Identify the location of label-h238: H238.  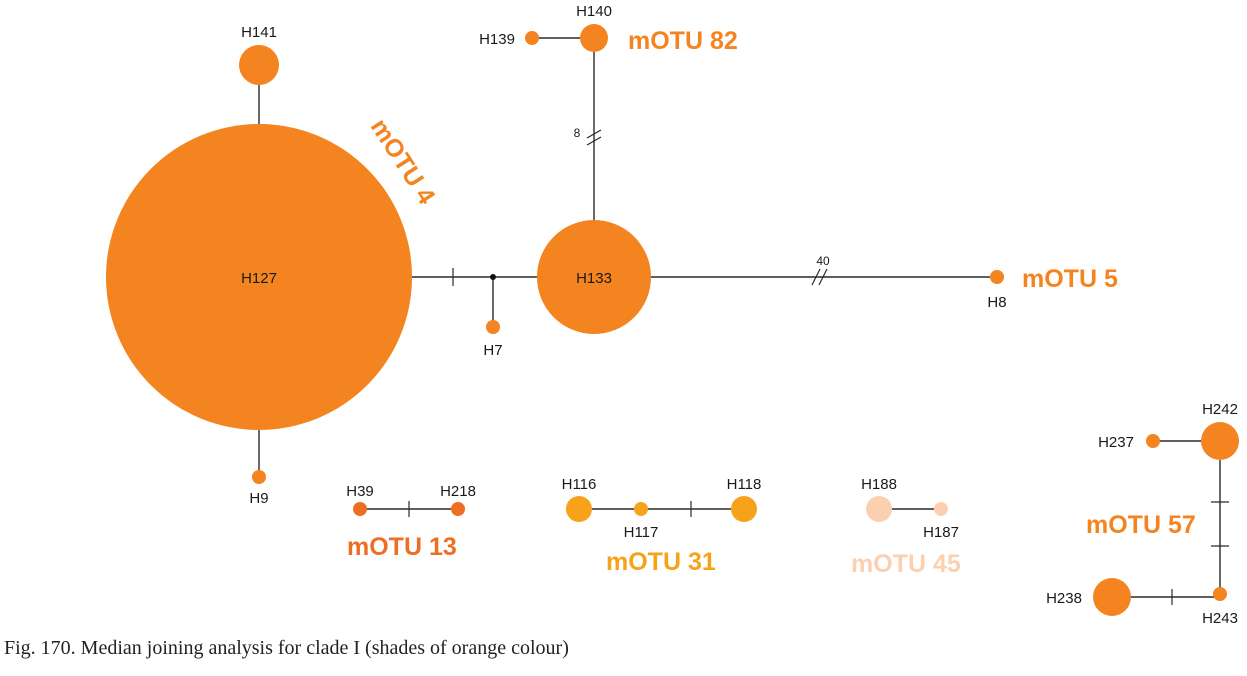
(1064, 598).